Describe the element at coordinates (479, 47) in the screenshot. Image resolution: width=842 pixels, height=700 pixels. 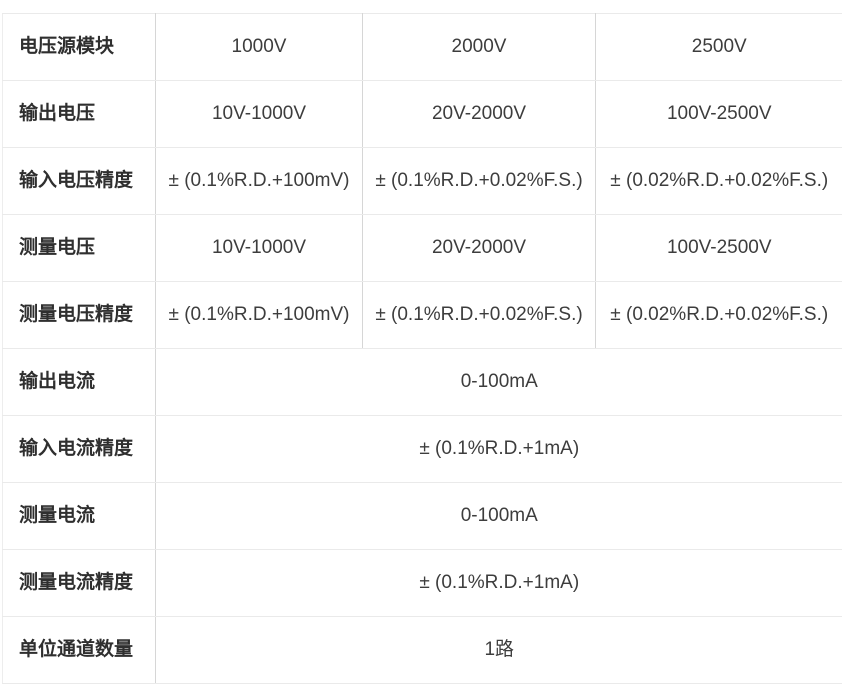
I see `cell-module-2000v: 2000V` at that location.